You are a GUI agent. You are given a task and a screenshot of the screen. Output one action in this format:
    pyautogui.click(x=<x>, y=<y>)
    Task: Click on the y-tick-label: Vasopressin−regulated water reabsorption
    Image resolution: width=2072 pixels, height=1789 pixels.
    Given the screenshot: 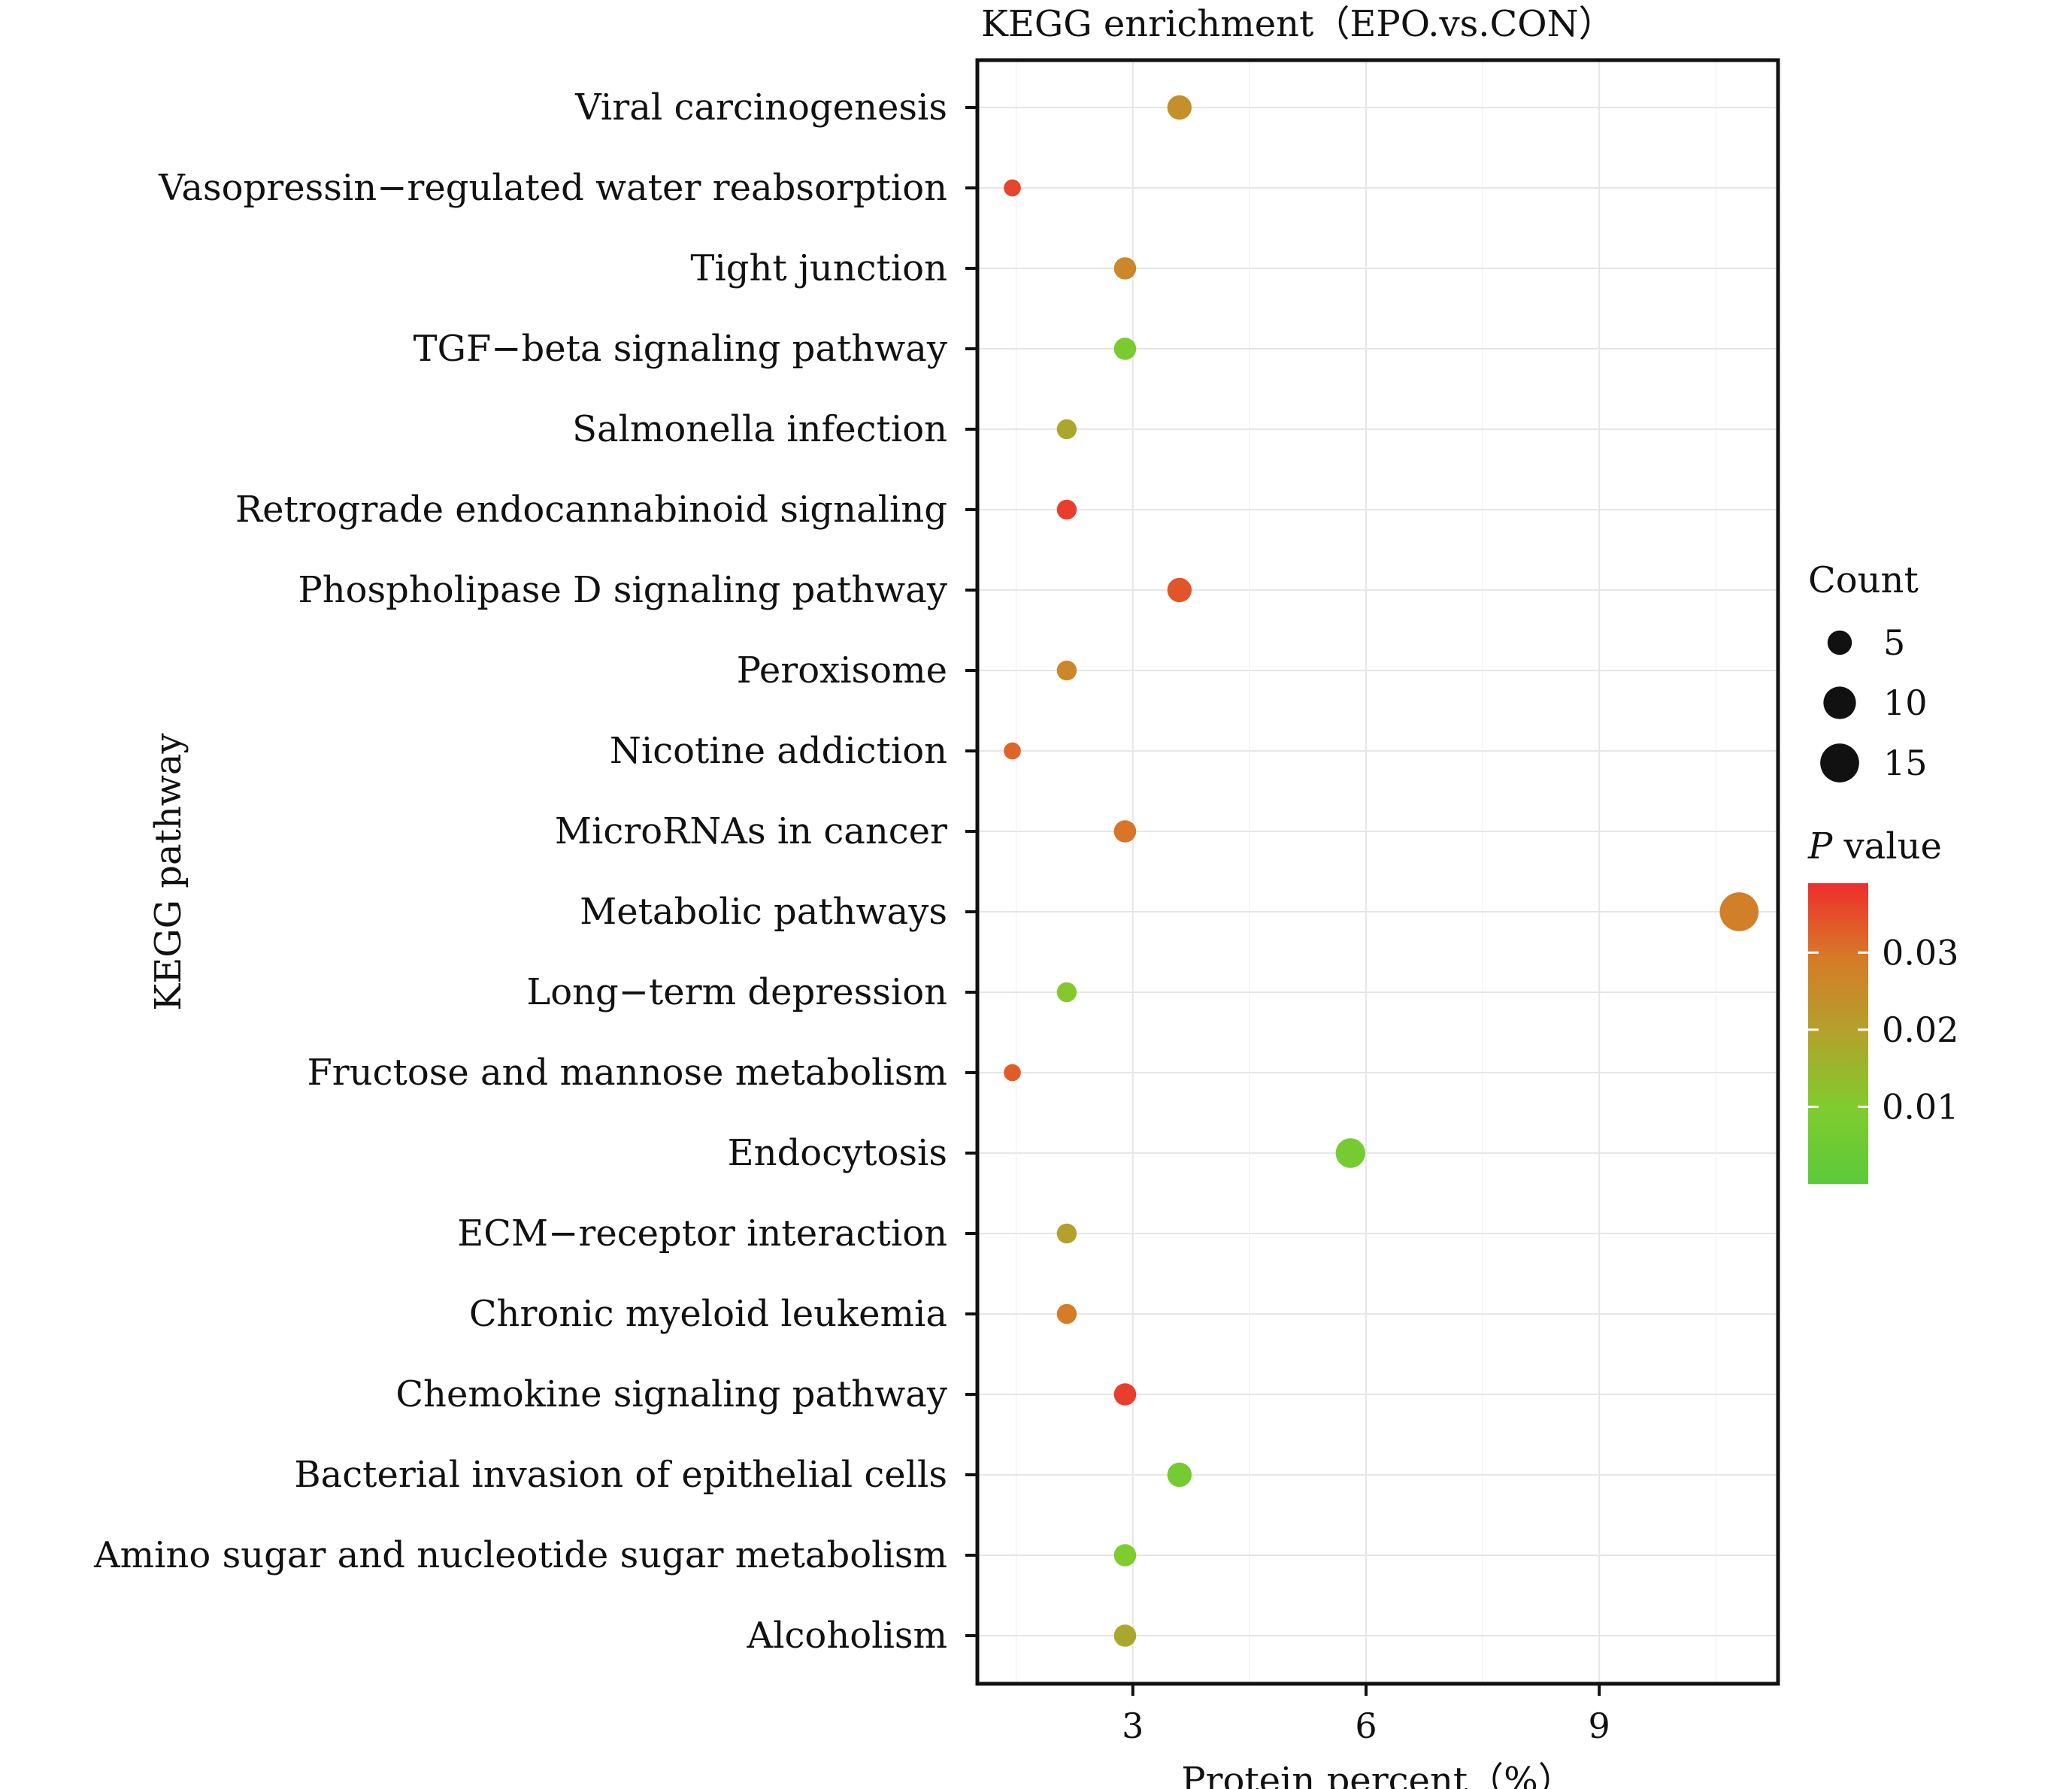 What is the action you would take?
    pyautogui.click(x=552, y=188)
    